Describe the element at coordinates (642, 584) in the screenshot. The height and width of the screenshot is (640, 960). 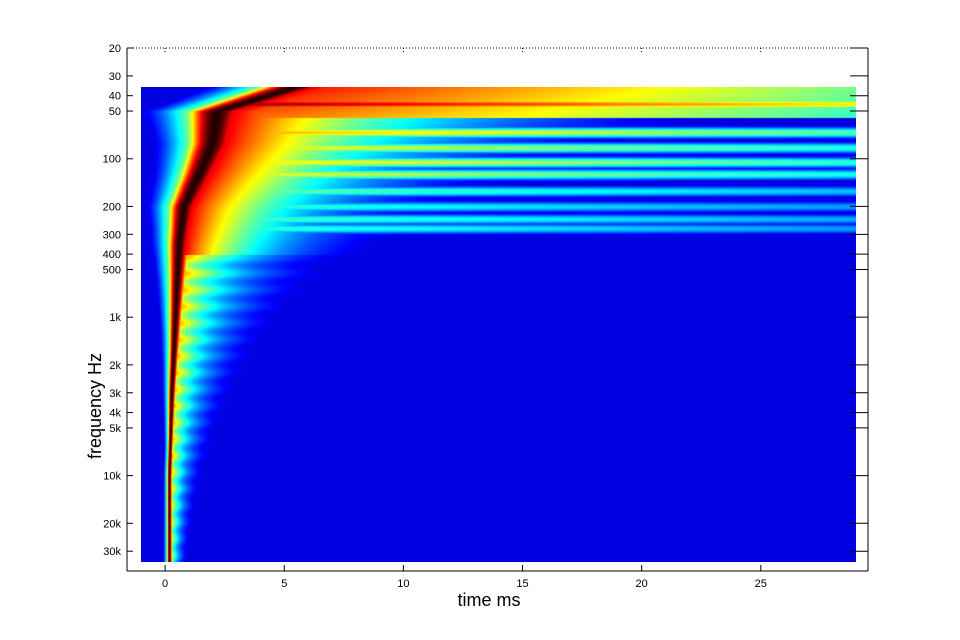
I see `x-tick-label: 20` at that location.